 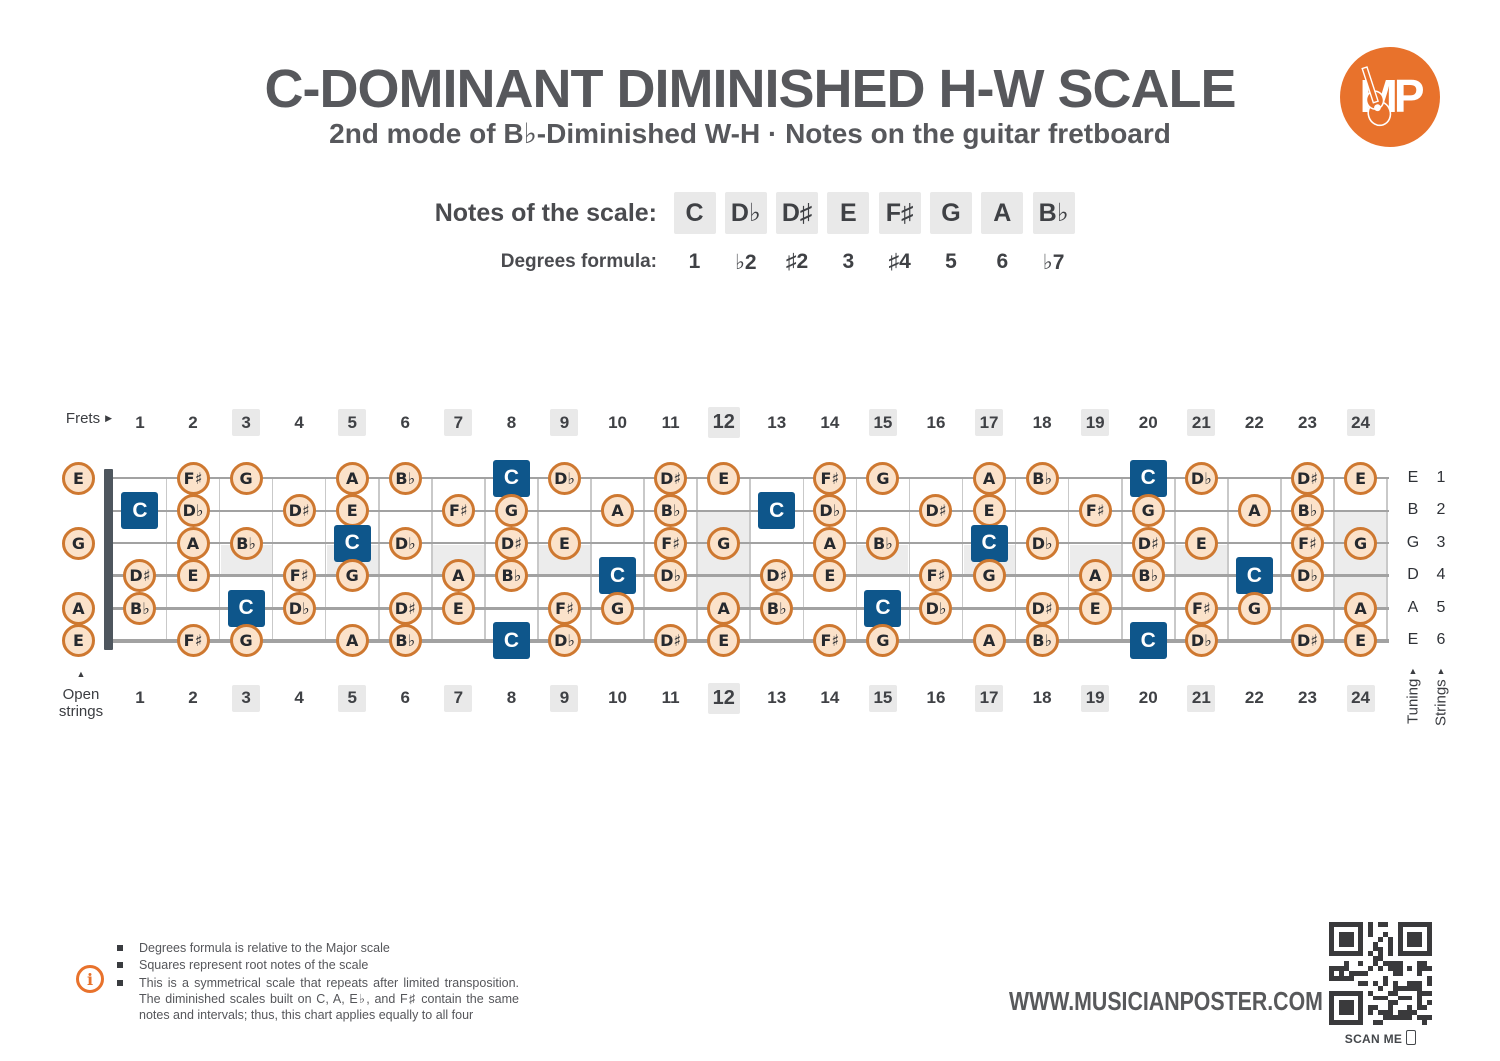 What do you see at coordinates (120, 965) in the screenshot?
I see `square-bullet-icon` at bounding box center [120, 965].